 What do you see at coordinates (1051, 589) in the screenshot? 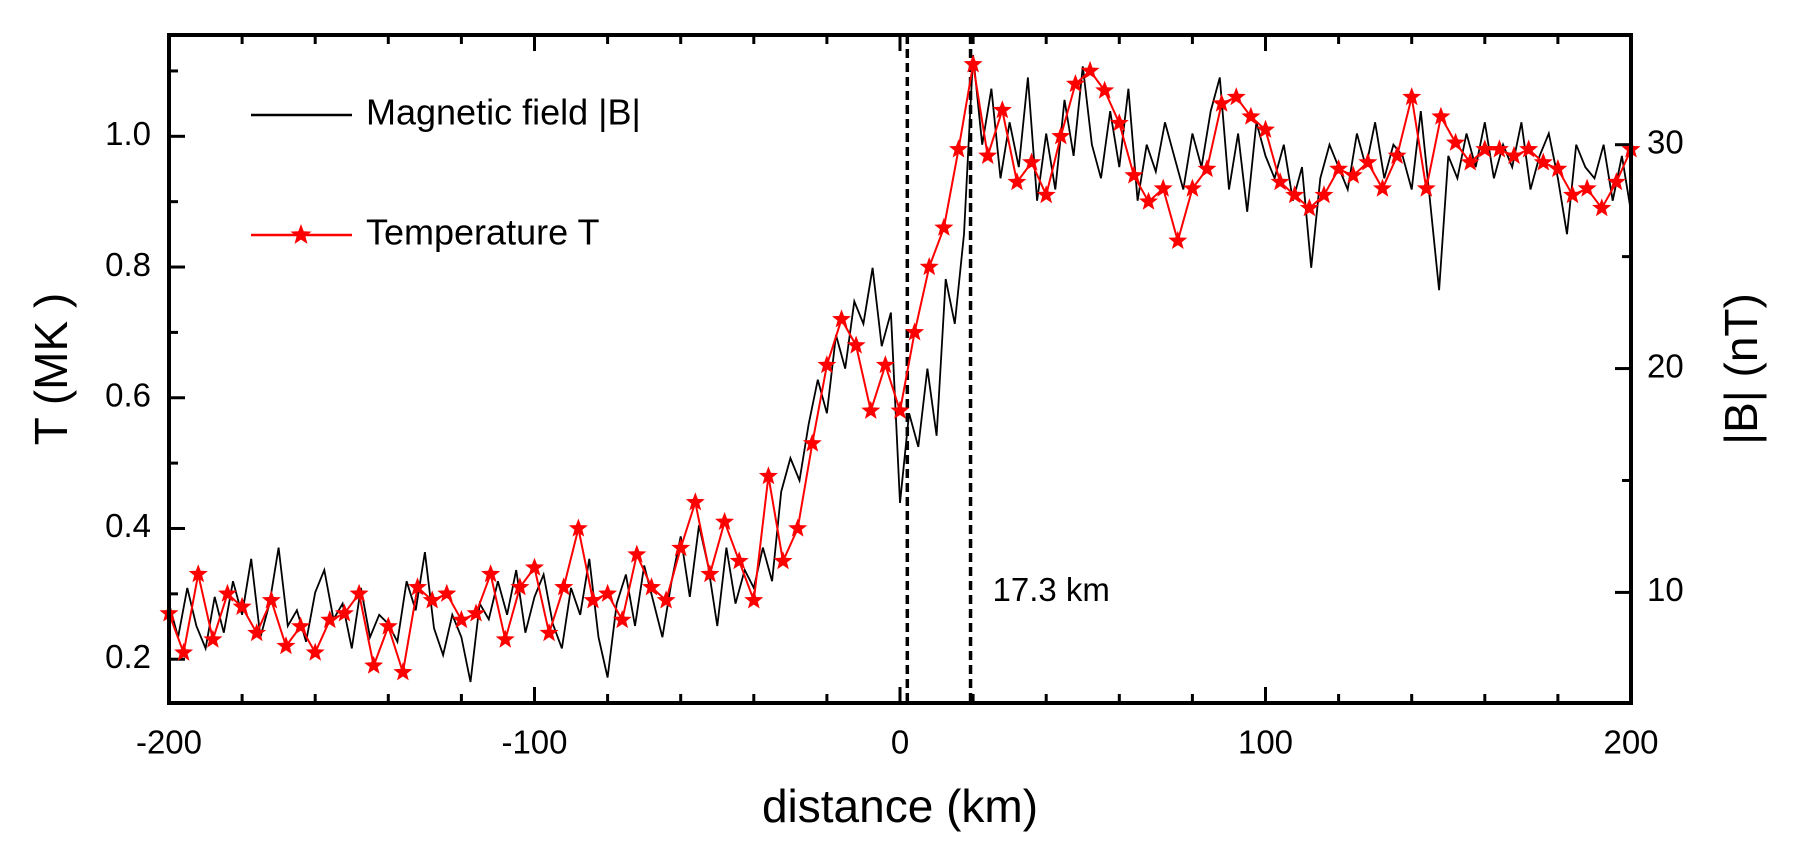
I see `annotation: 17.3 km` at bounding box center [1051, 589].